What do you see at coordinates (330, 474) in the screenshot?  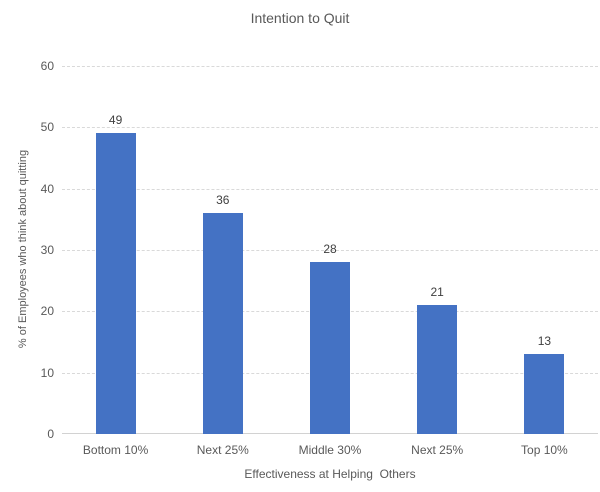 I see `x-axis-title: Effectiveness at Helping Others` at bounding box center [330, 474].